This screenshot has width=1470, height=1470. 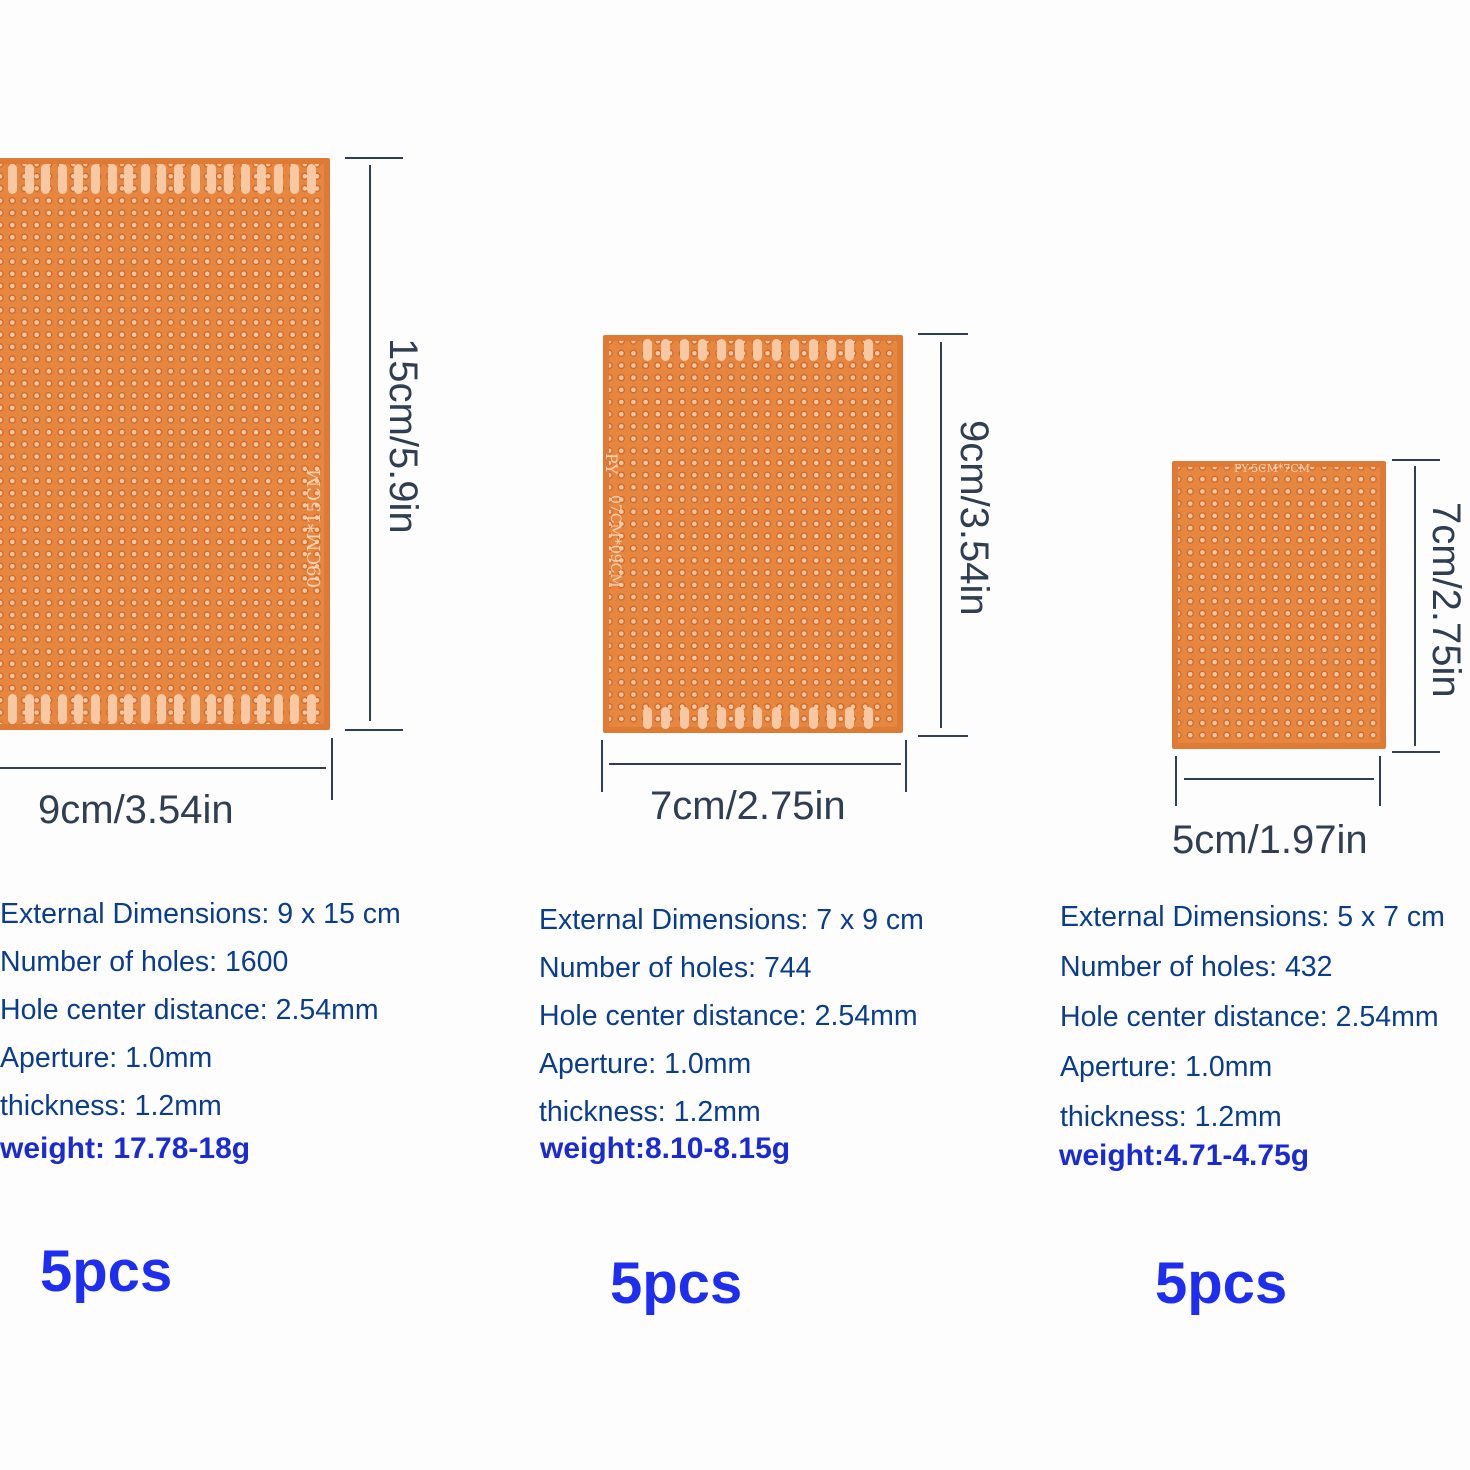 I want to click on width-label: 9cm/3.54in, so click(x=136, y=810).